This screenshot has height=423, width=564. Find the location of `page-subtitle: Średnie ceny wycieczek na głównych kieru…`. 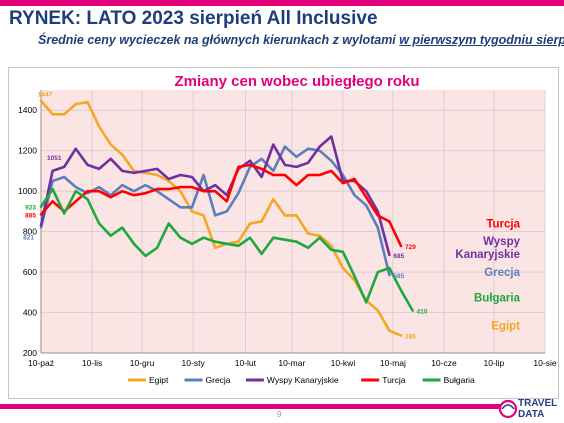

page-subtitle: Średnie ceny wycieczek na głównych kieru… is located at coordinates (301, 40).